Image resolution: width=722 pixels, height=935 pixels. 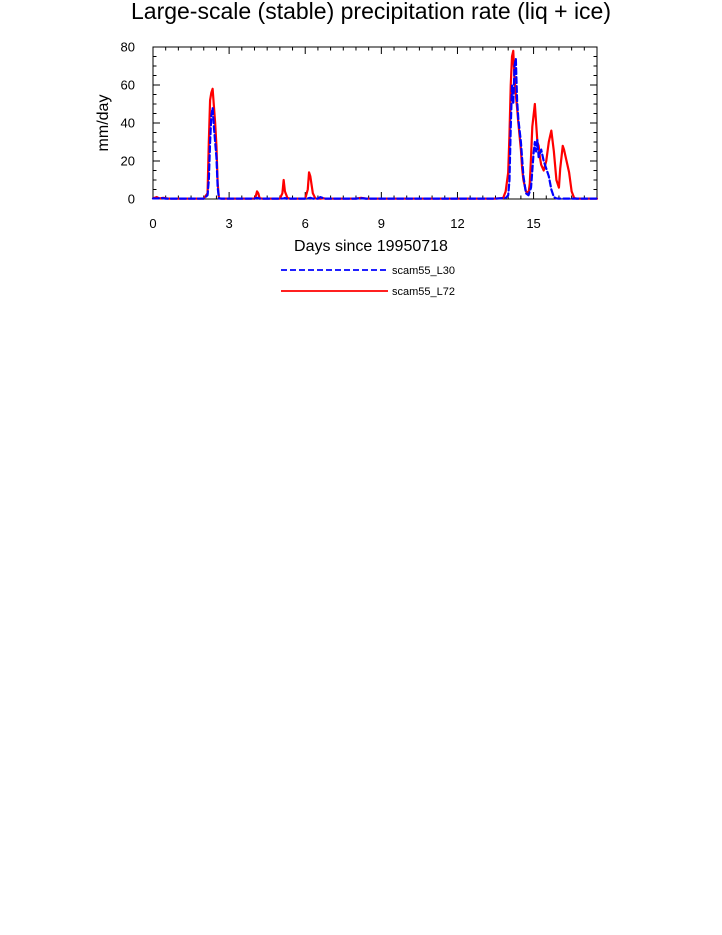 What do you see at coordinates (457, 223) in the screenshot?
I see `x-tick-label: 12` at bounding box center [457, 223].